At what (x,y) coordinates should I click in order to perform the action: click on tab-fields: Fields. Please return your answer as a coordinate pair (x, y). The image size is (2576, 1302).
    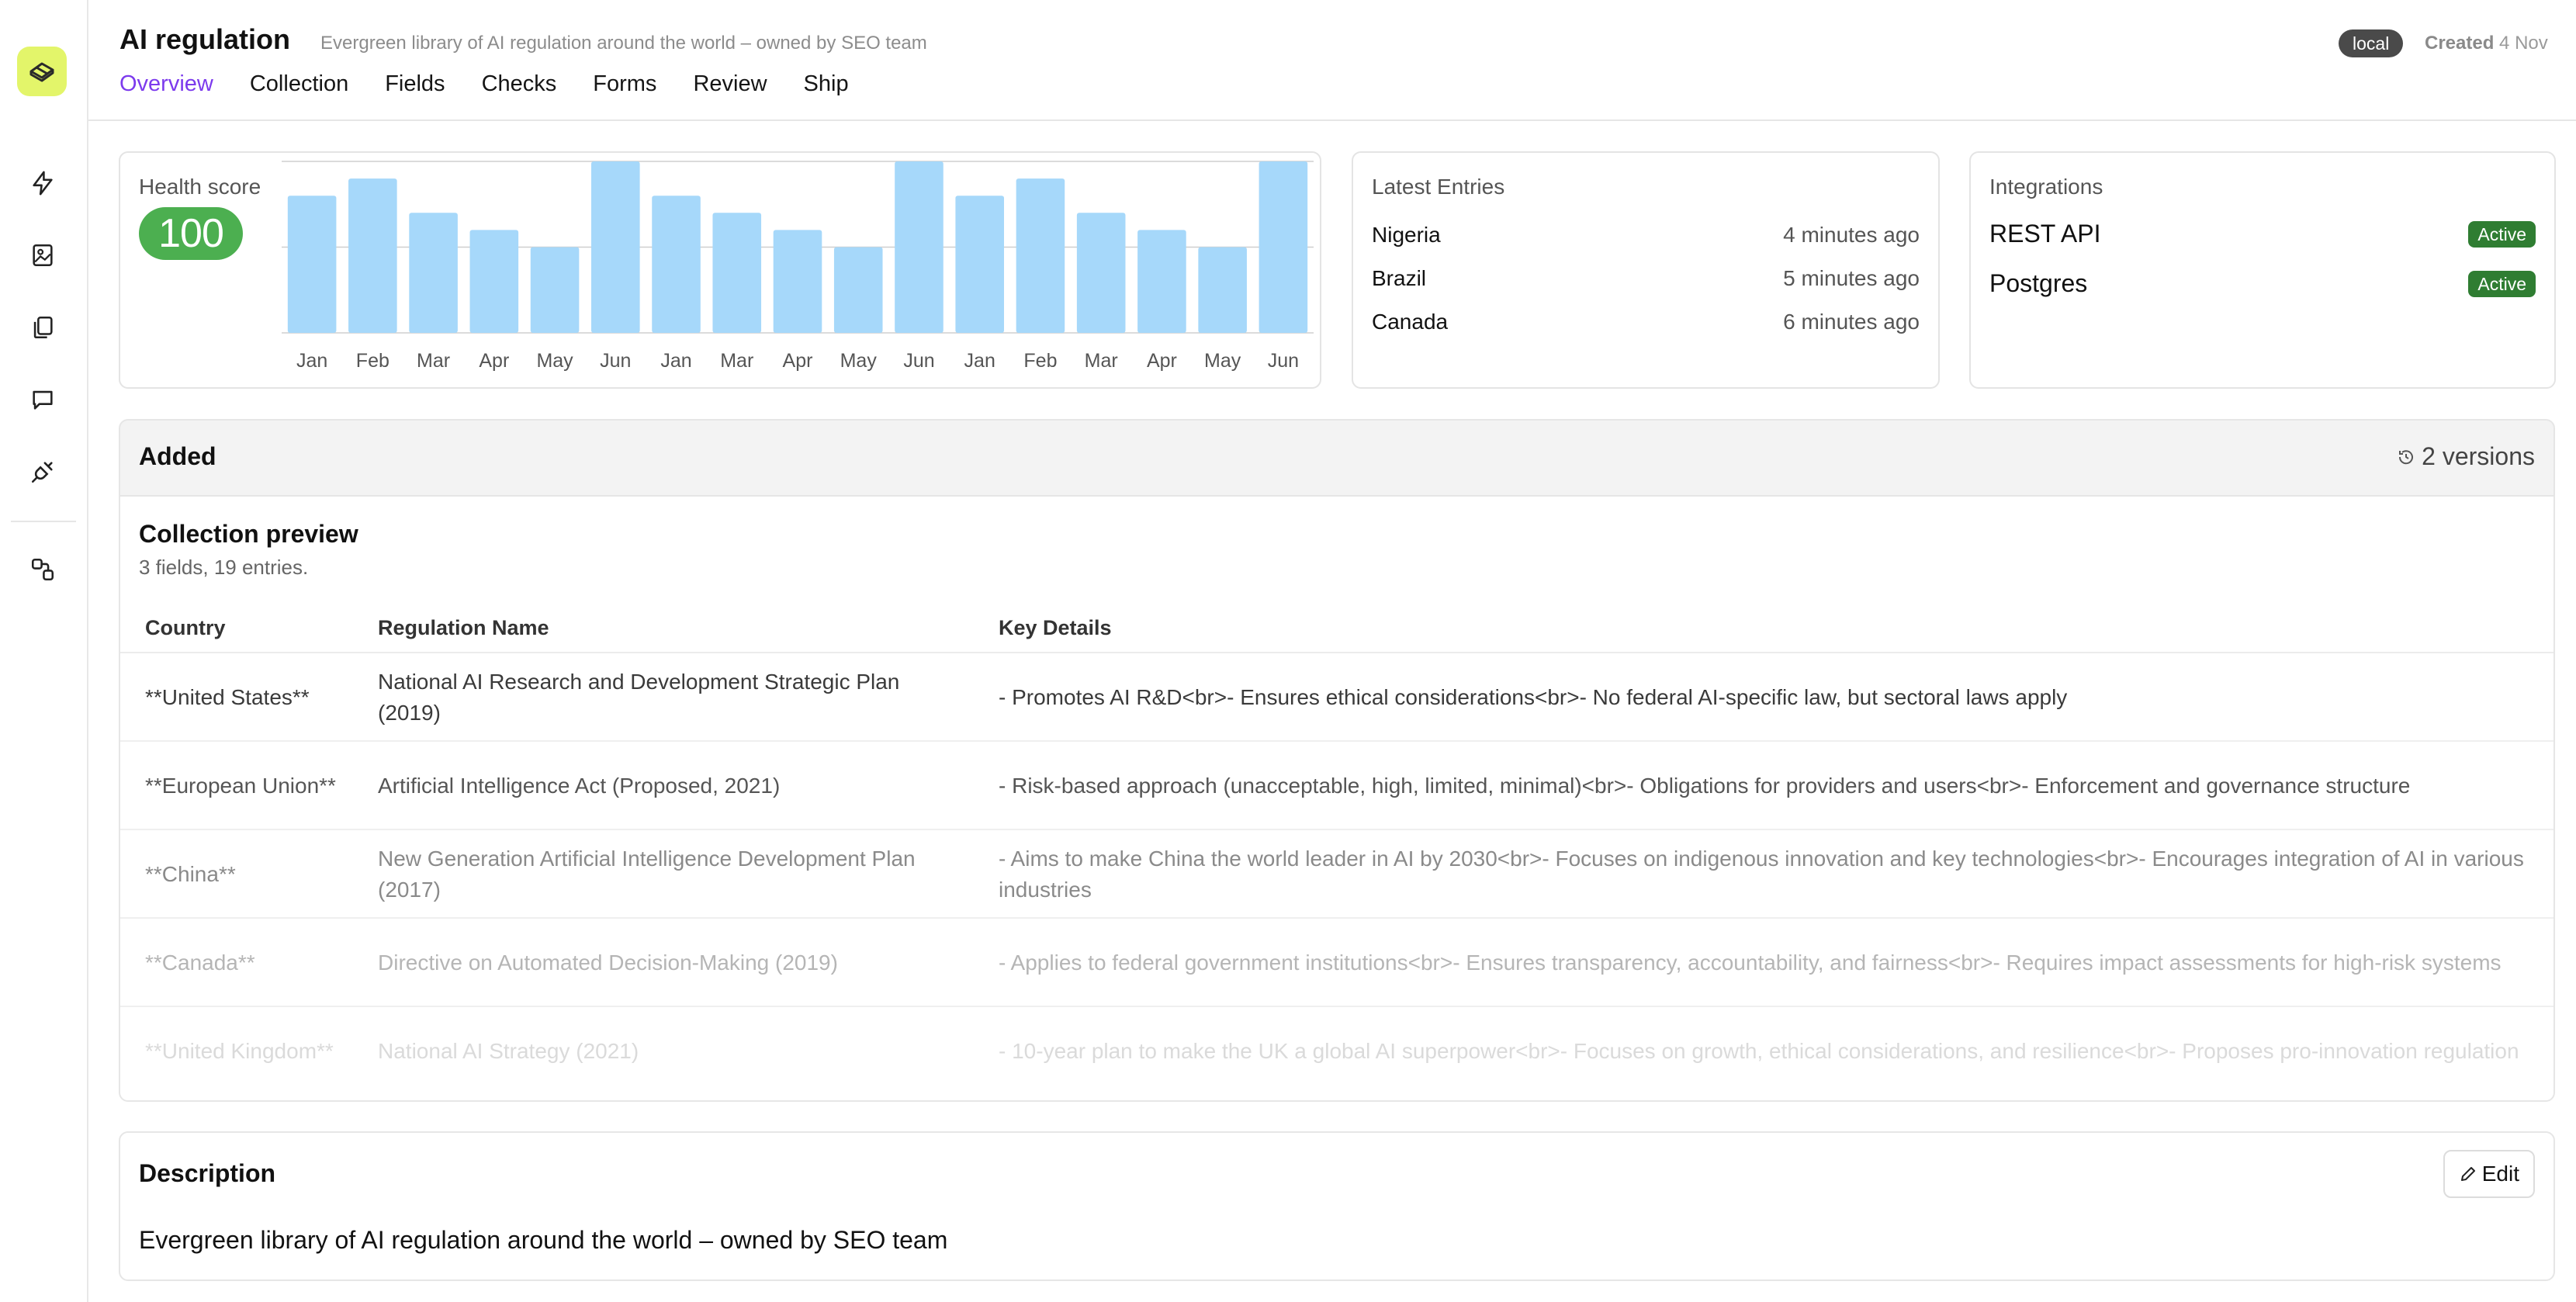
    Looking at the image, I should click on (415, 83).